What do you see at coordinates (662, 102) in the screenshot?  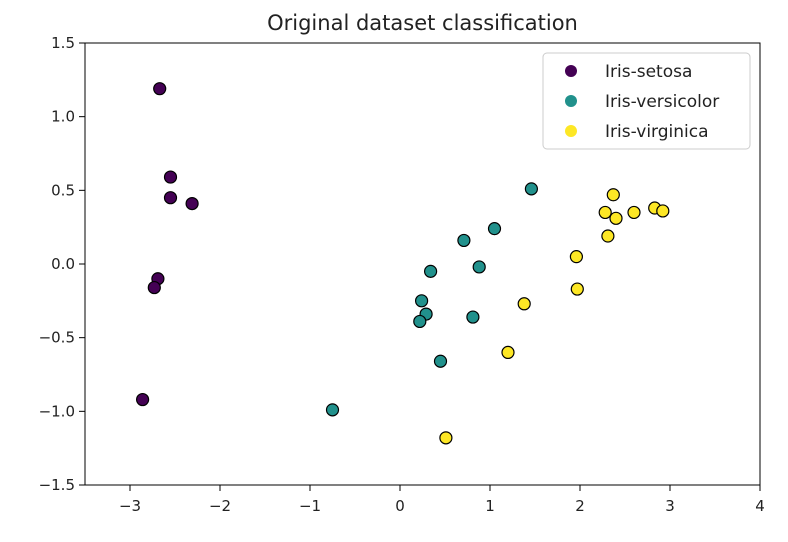 I see `legend-label: Iris-versicolor` at bounding box center [662, 102].